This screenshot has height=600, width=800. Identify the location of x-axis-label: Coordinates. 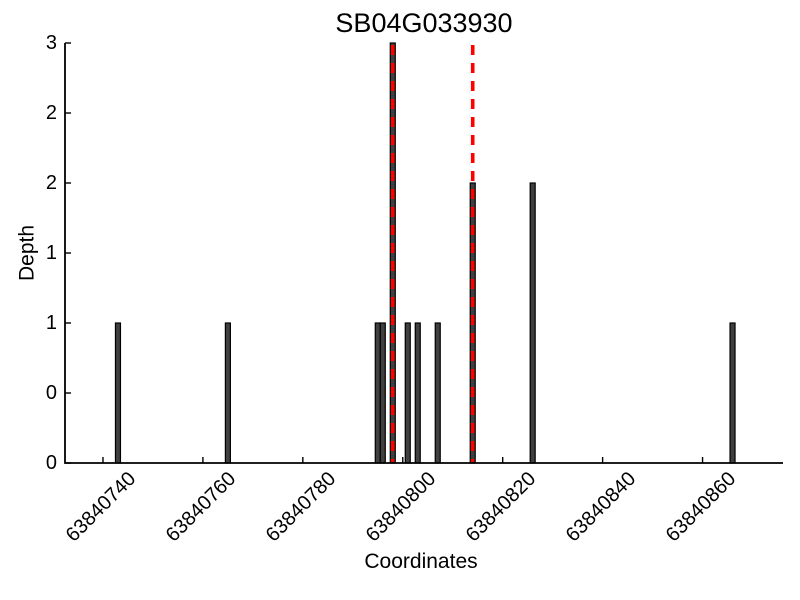
(421, 561).